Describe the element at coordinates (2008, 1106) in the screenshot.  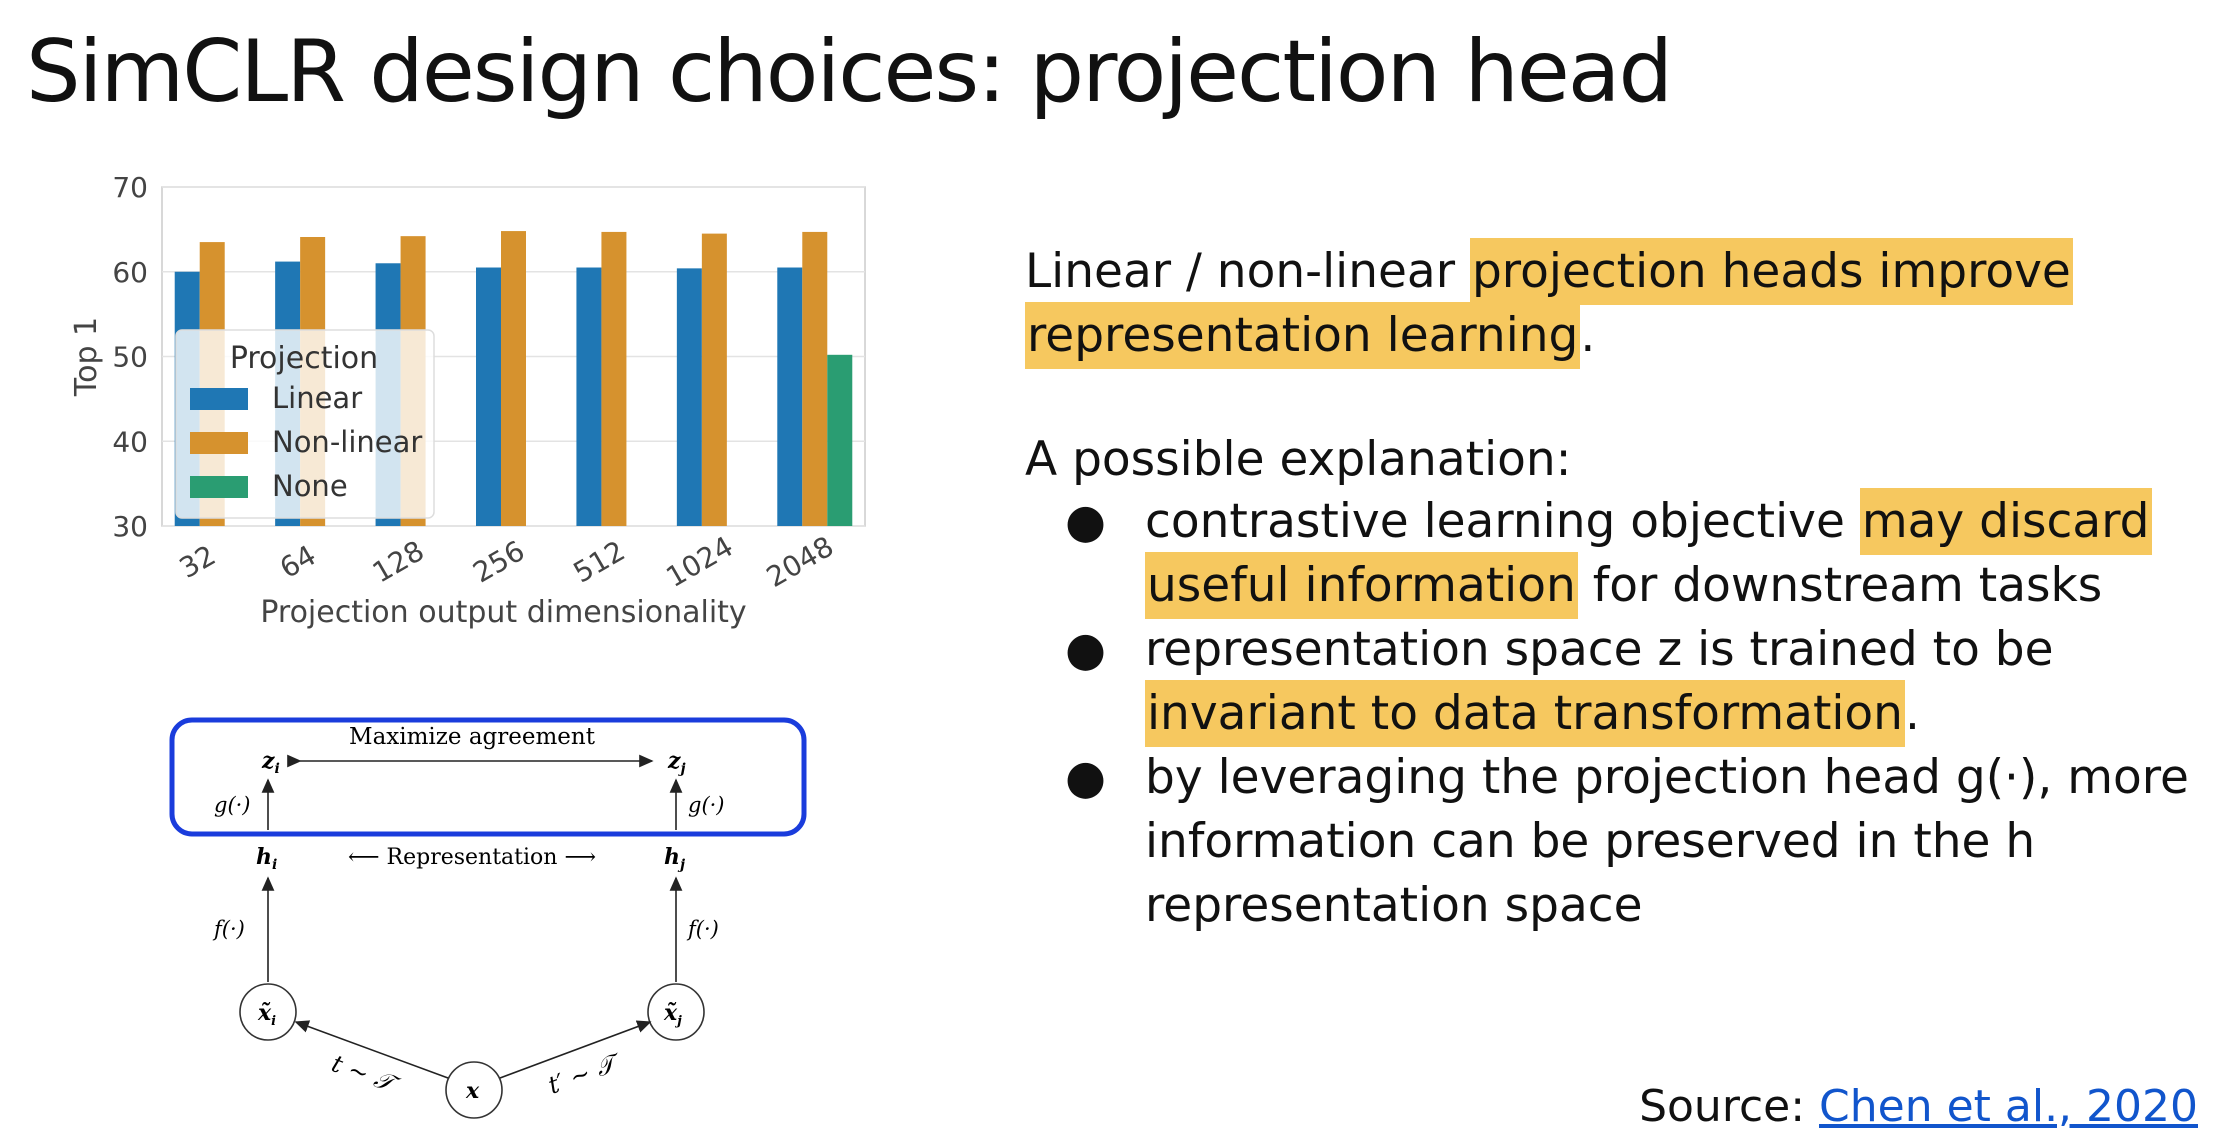
I see `source-link: Chen et al., 2020` at that location.